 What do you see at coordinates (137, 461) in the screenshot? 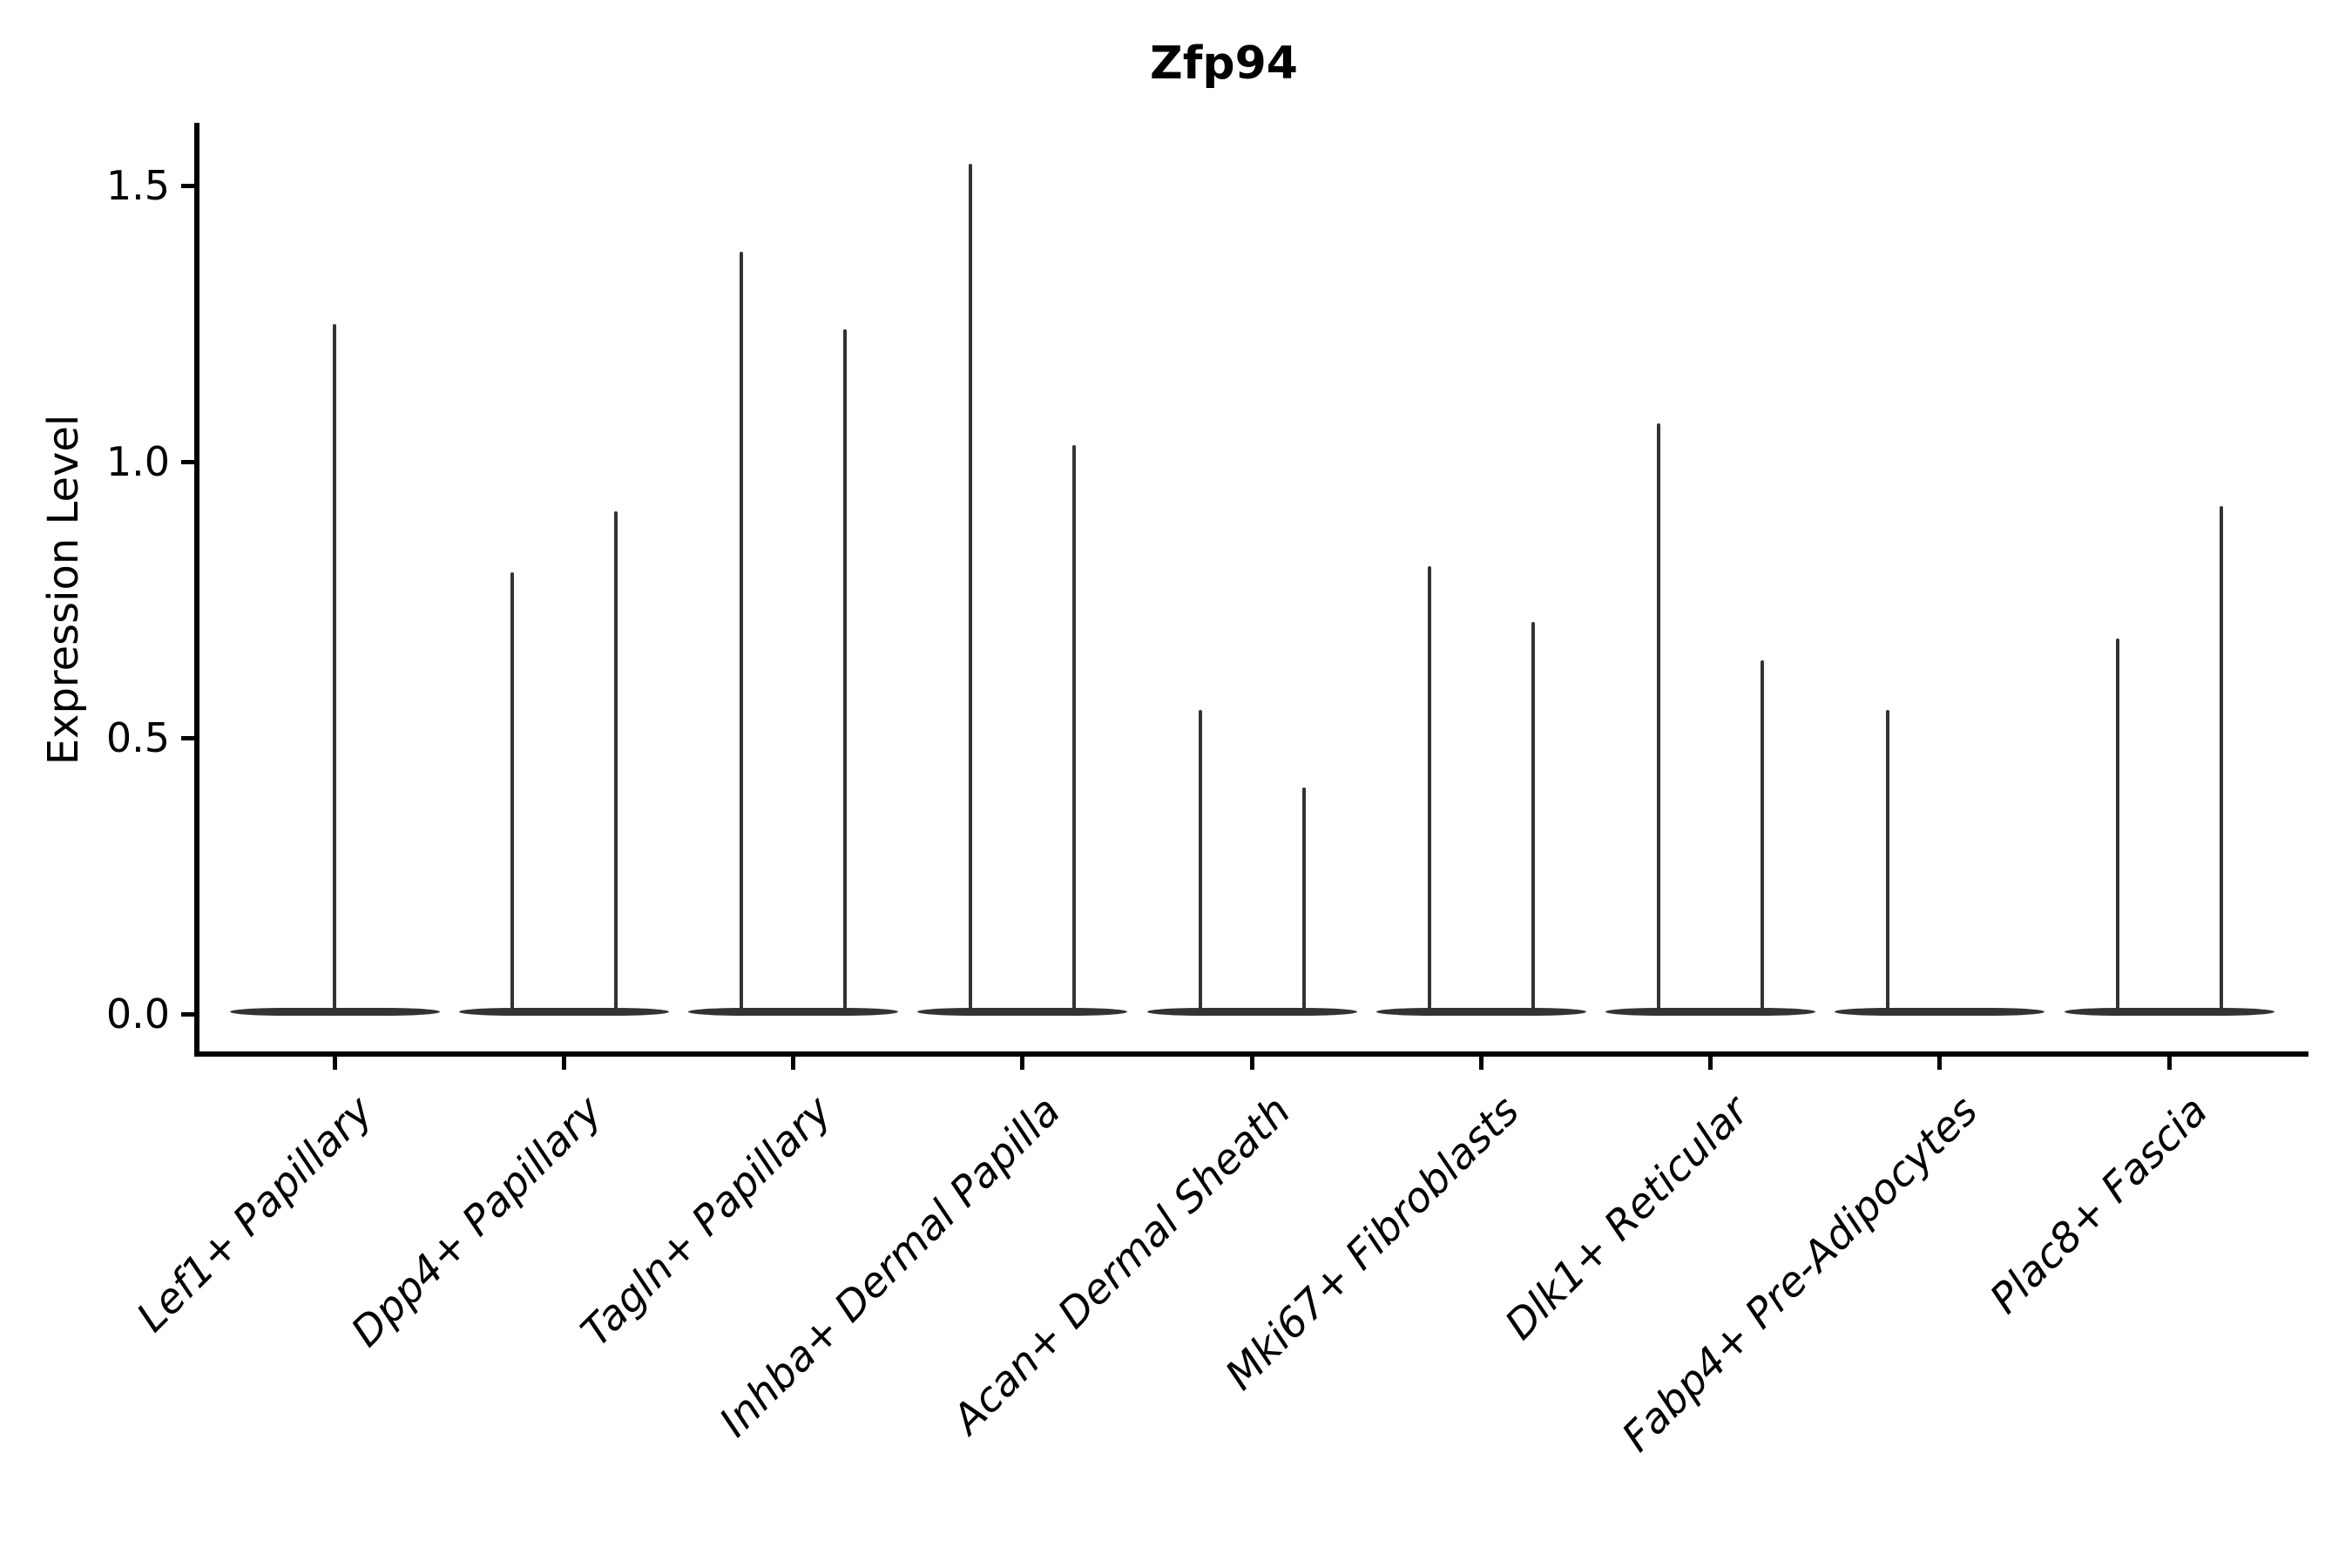
I see `y-tick-label: 1.0` at bounding box center [137, 461].